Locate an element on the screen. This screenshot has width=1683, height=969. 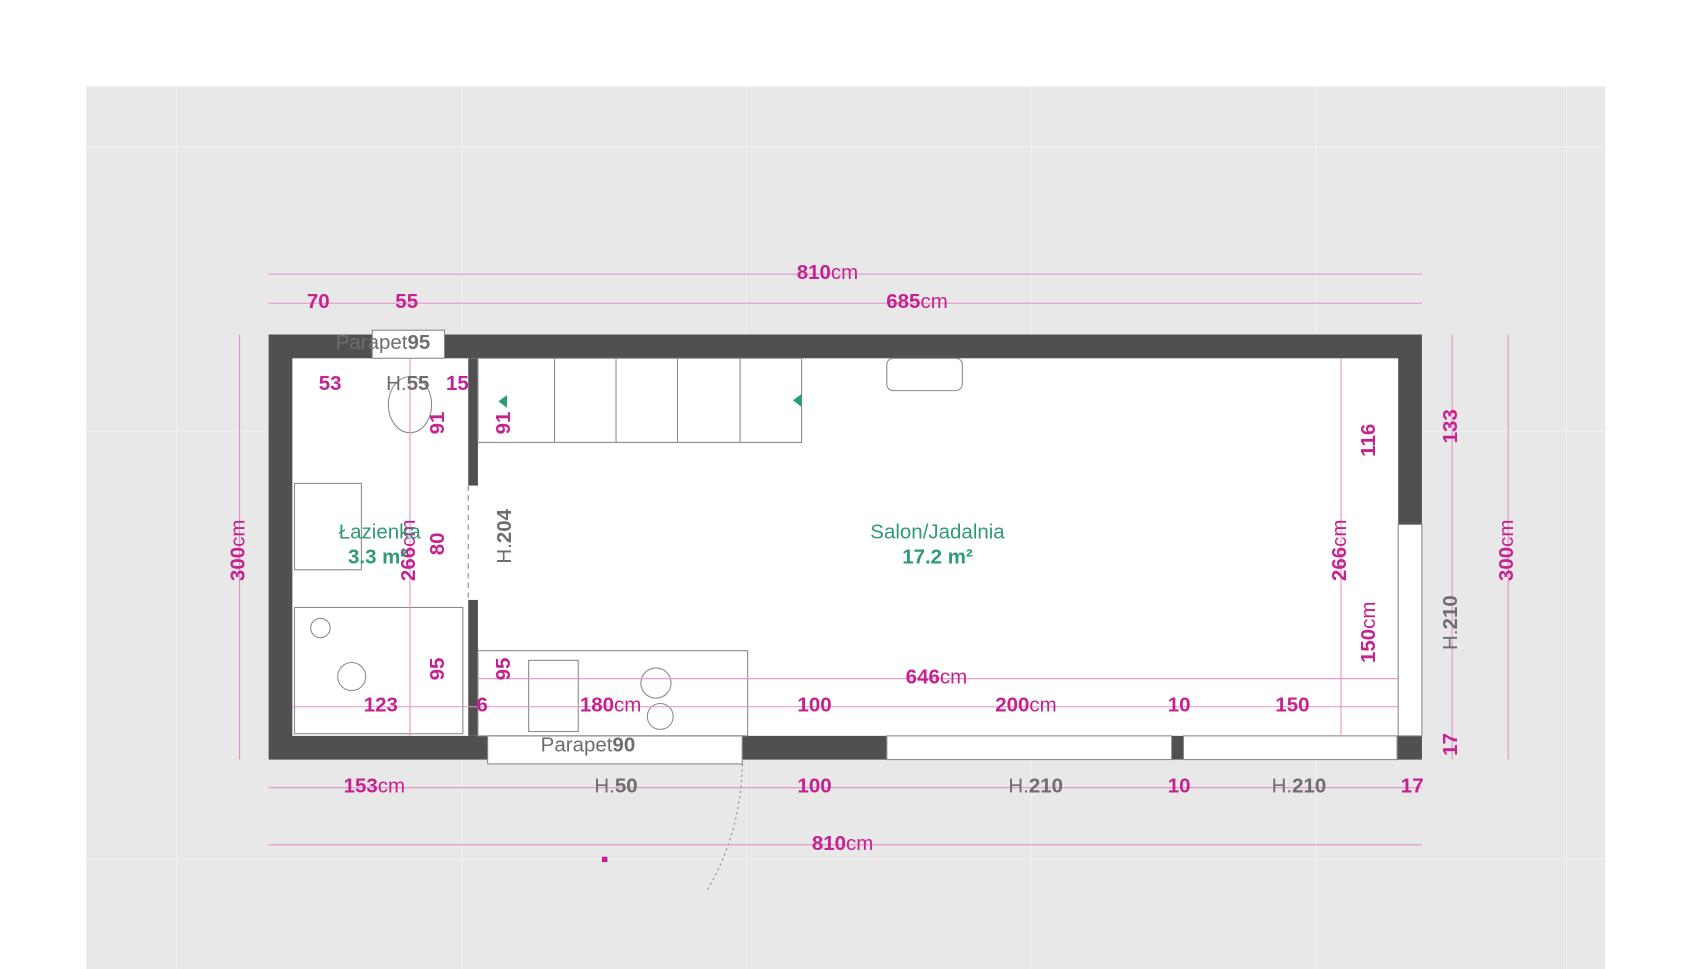
label-part: 80 is located at coordinates (437, 543).